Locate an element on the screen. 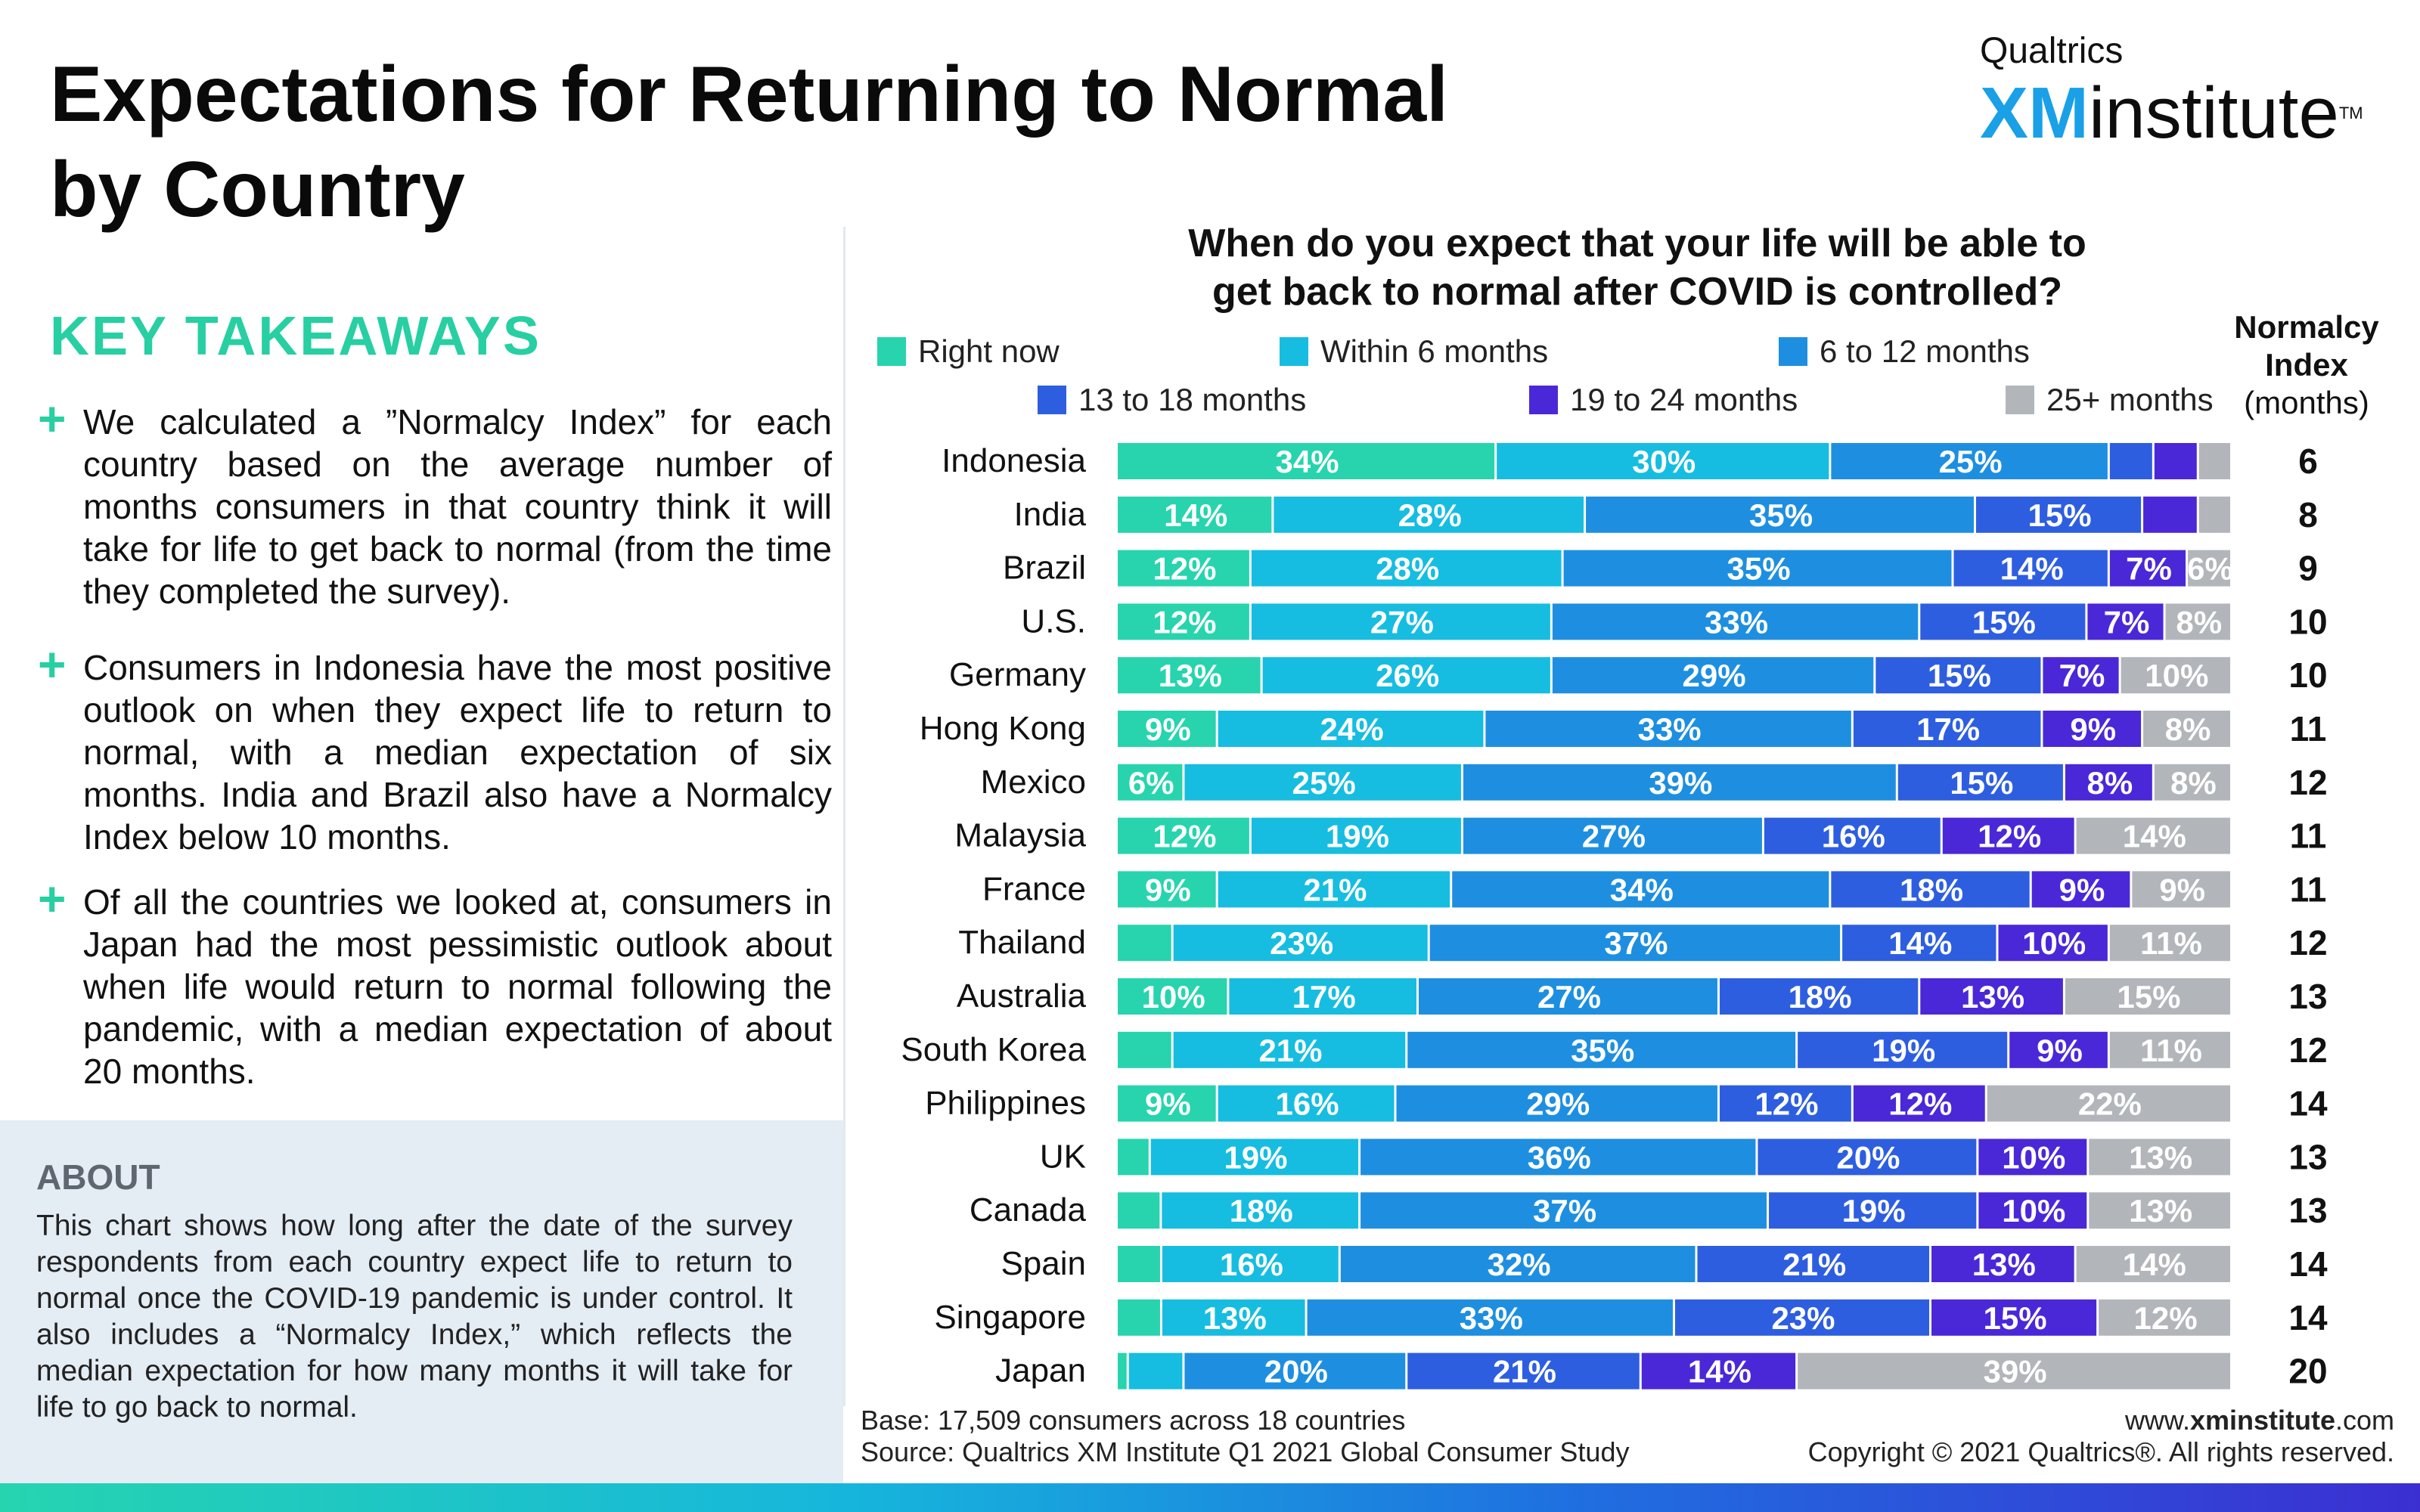 The height and width of the screenshot is (1512, 2420). normalcy-index-mexico: 12 is located at coordinates (2307, 783).